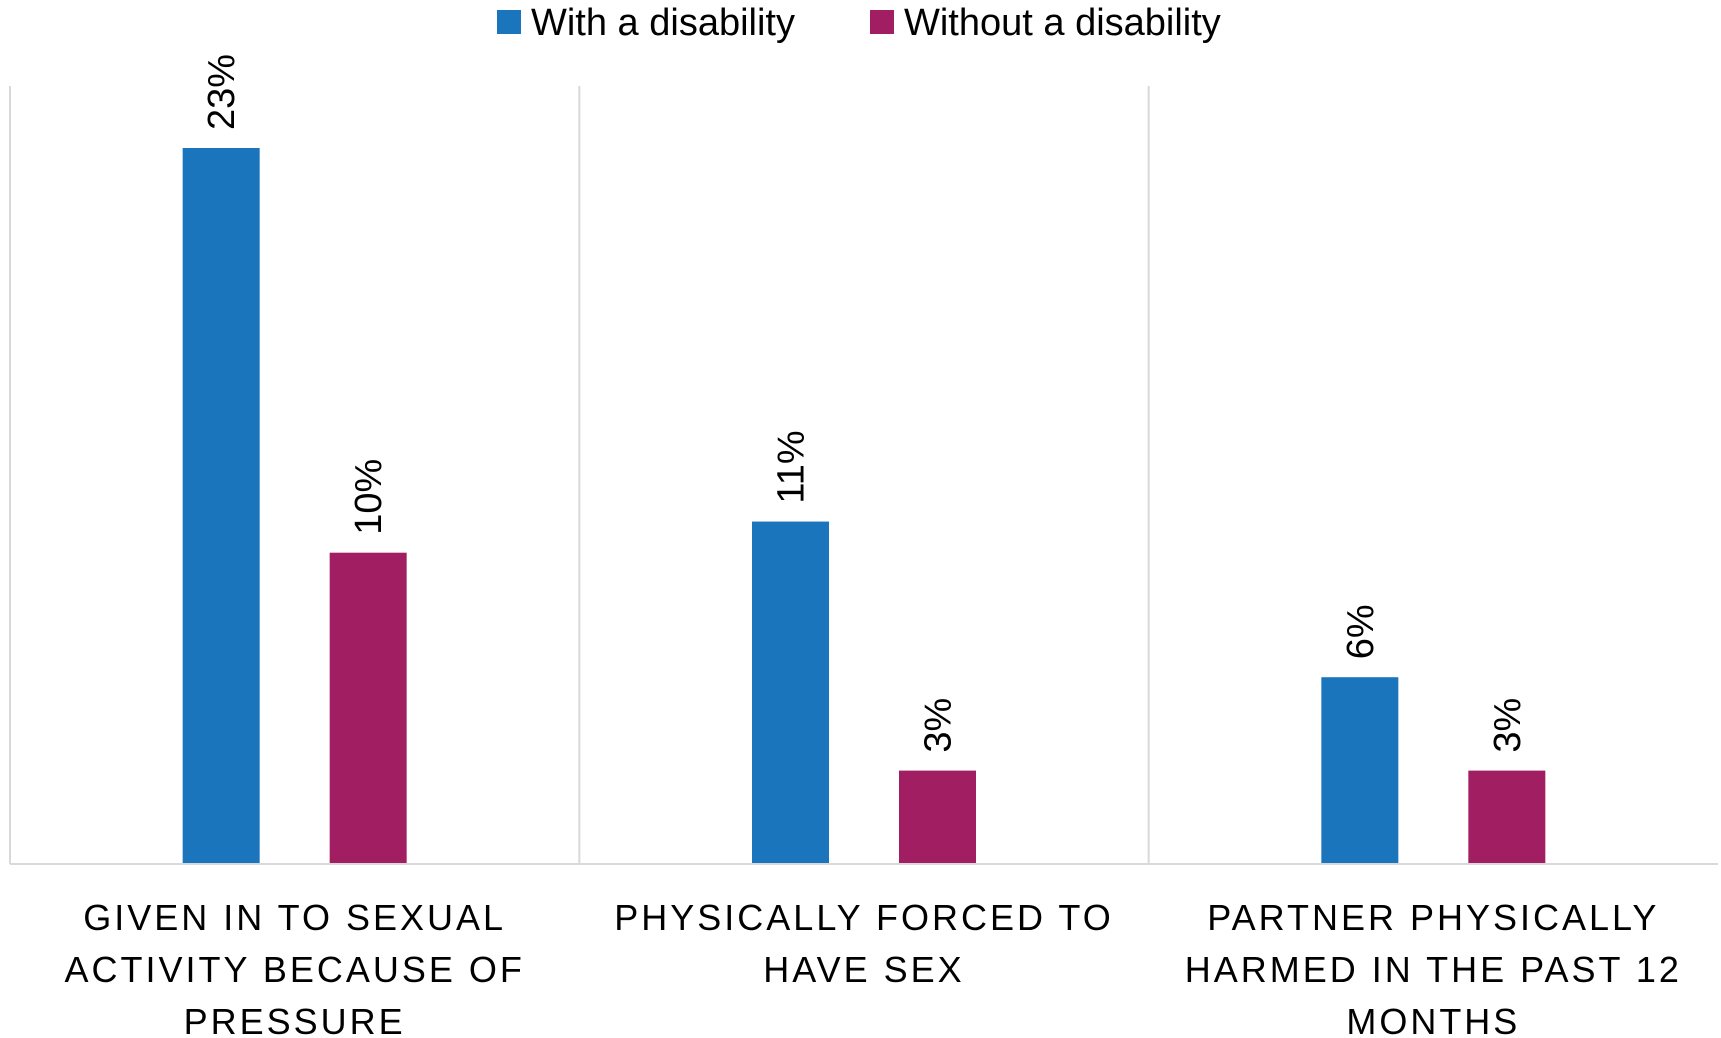  What do you see at coordinates (294, 969) in the screenshot?
I see `category-label: ACTIVITY BECAUSE OF` at bounding box center [294, 969].